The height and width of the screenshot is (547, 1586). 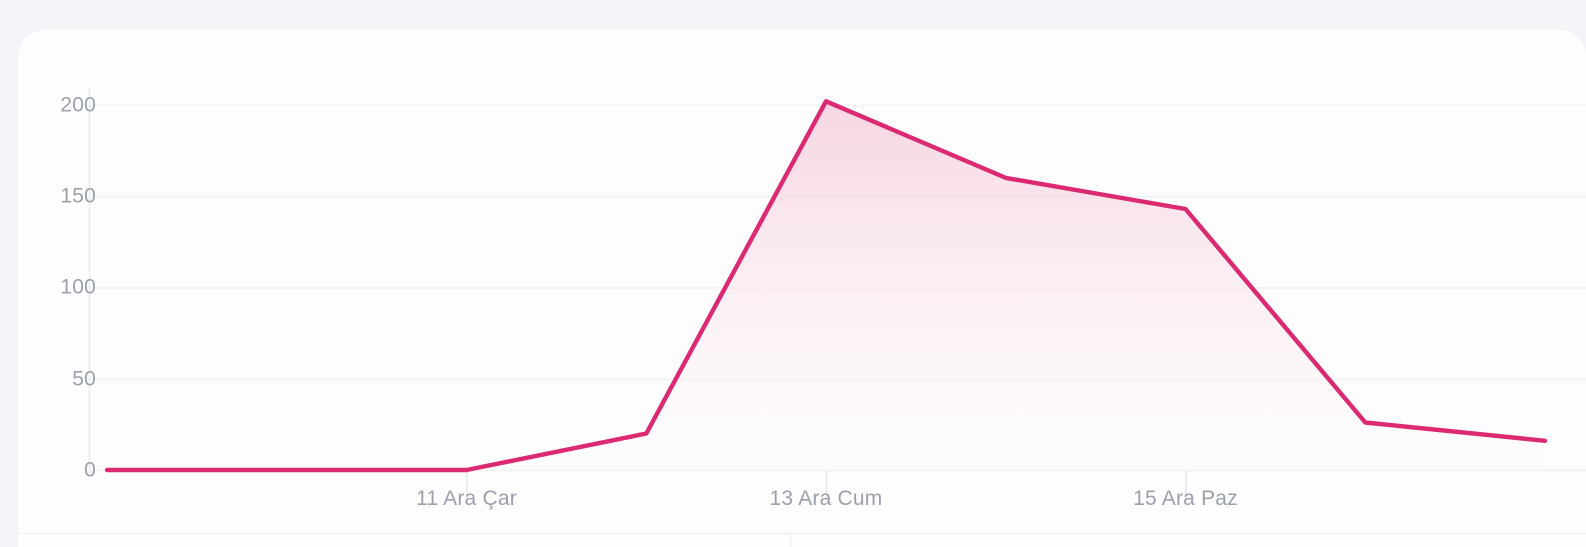 I want to click on y-tick-label-50: 50, so click(x=84, y=379).